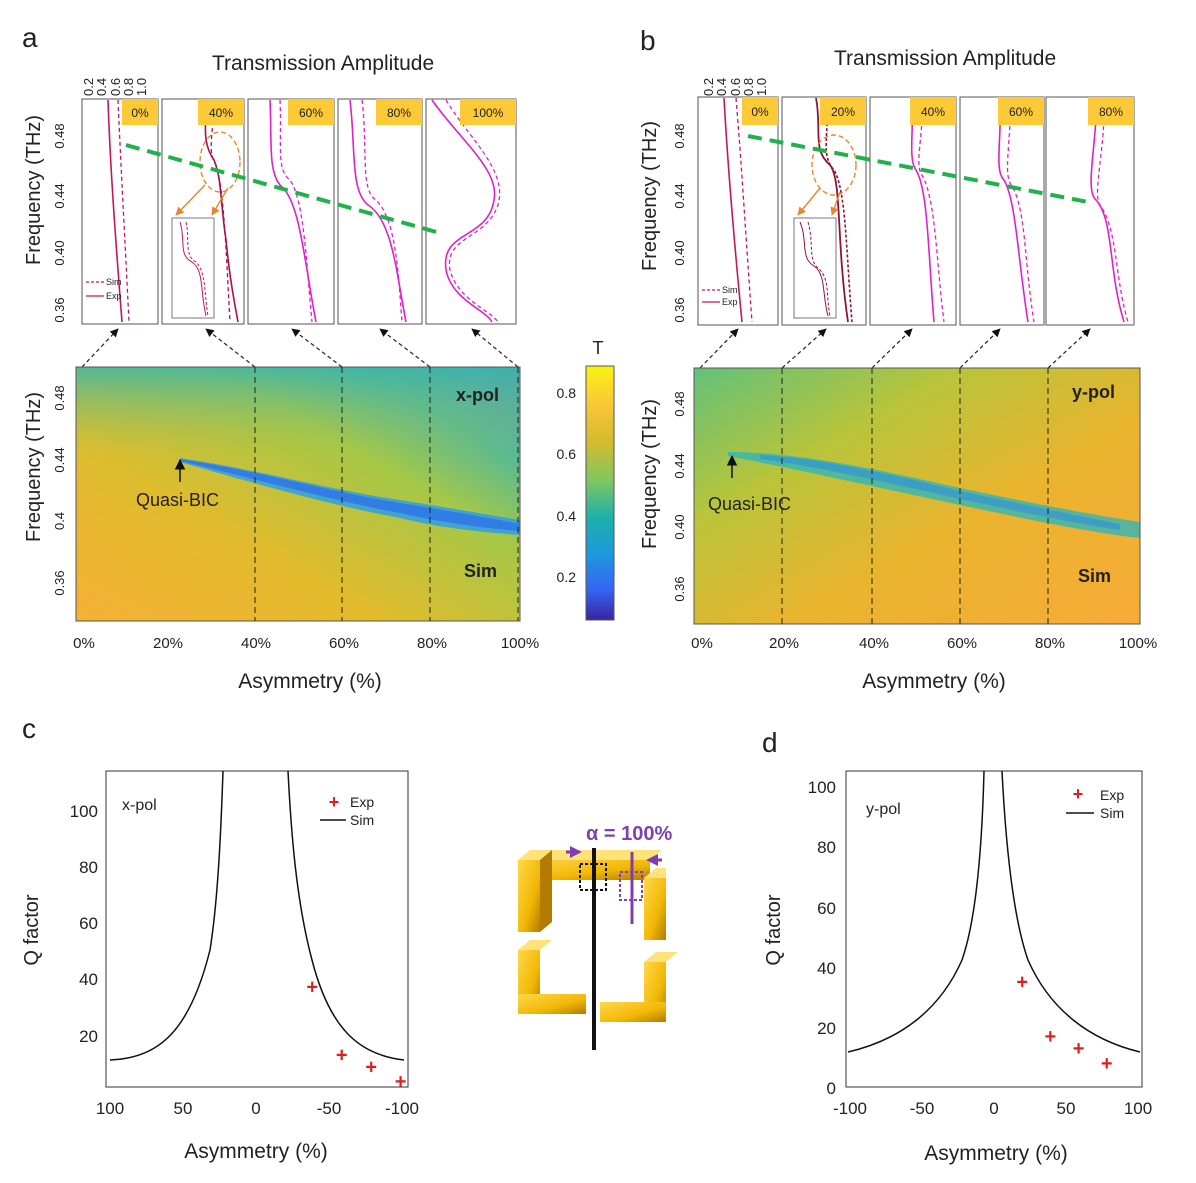 The width and height of the screenshot is (1196, 1183). Describe the element at coordinates (29, 728) in the screenshot. I see `panel-c-letter: c` at that location.